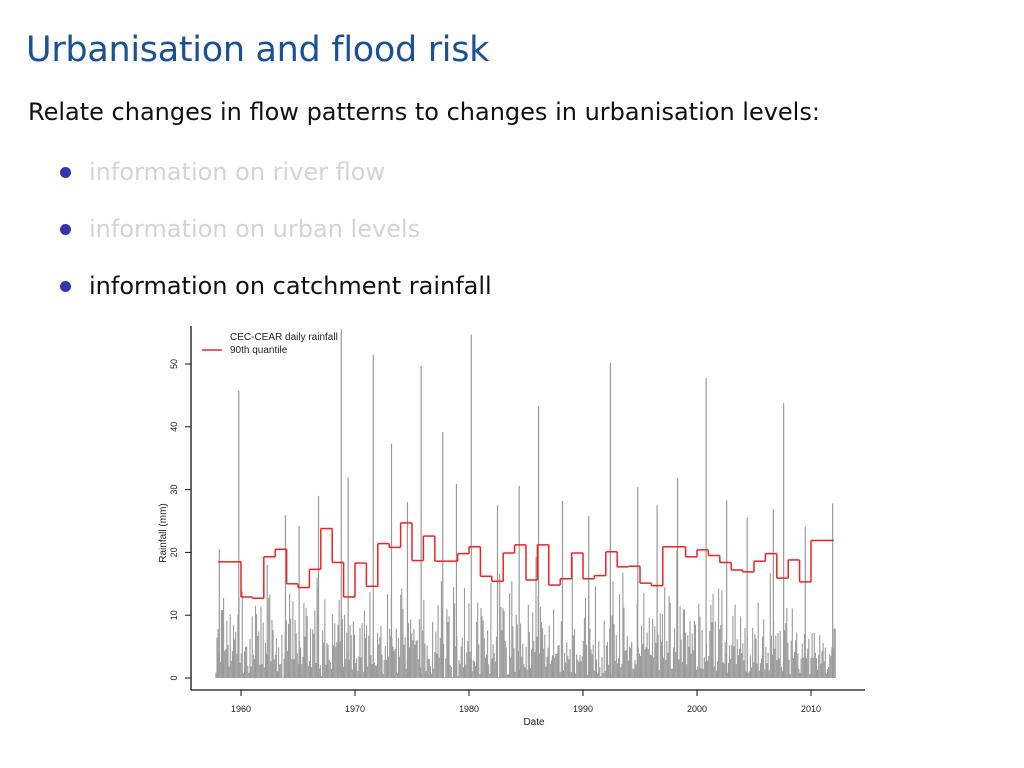 This screenshot has height=768, width=1024. What do you see at coordinates (534, 722) in the screenshot?
I see `x-axis-label: Date` at bounding box center [534, 722].